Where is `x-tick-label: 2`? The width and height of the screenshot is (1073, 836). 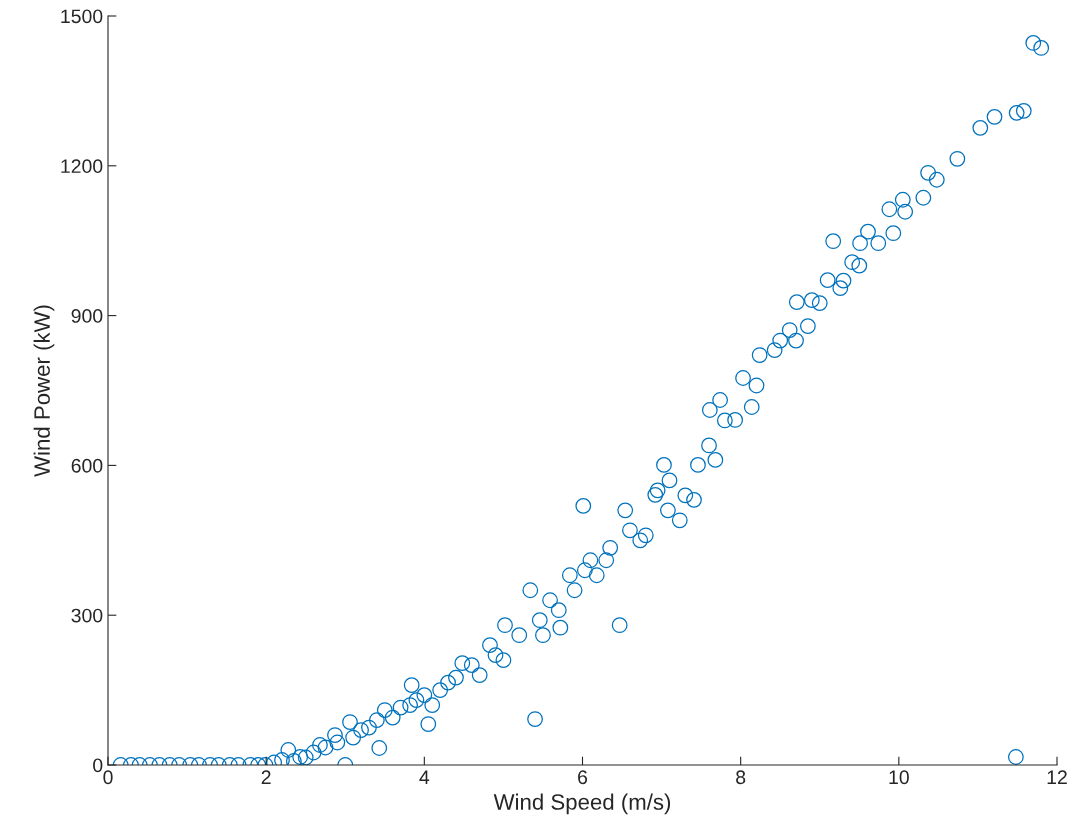 x-tick-label: 2 is located at coordinates (266, 777).